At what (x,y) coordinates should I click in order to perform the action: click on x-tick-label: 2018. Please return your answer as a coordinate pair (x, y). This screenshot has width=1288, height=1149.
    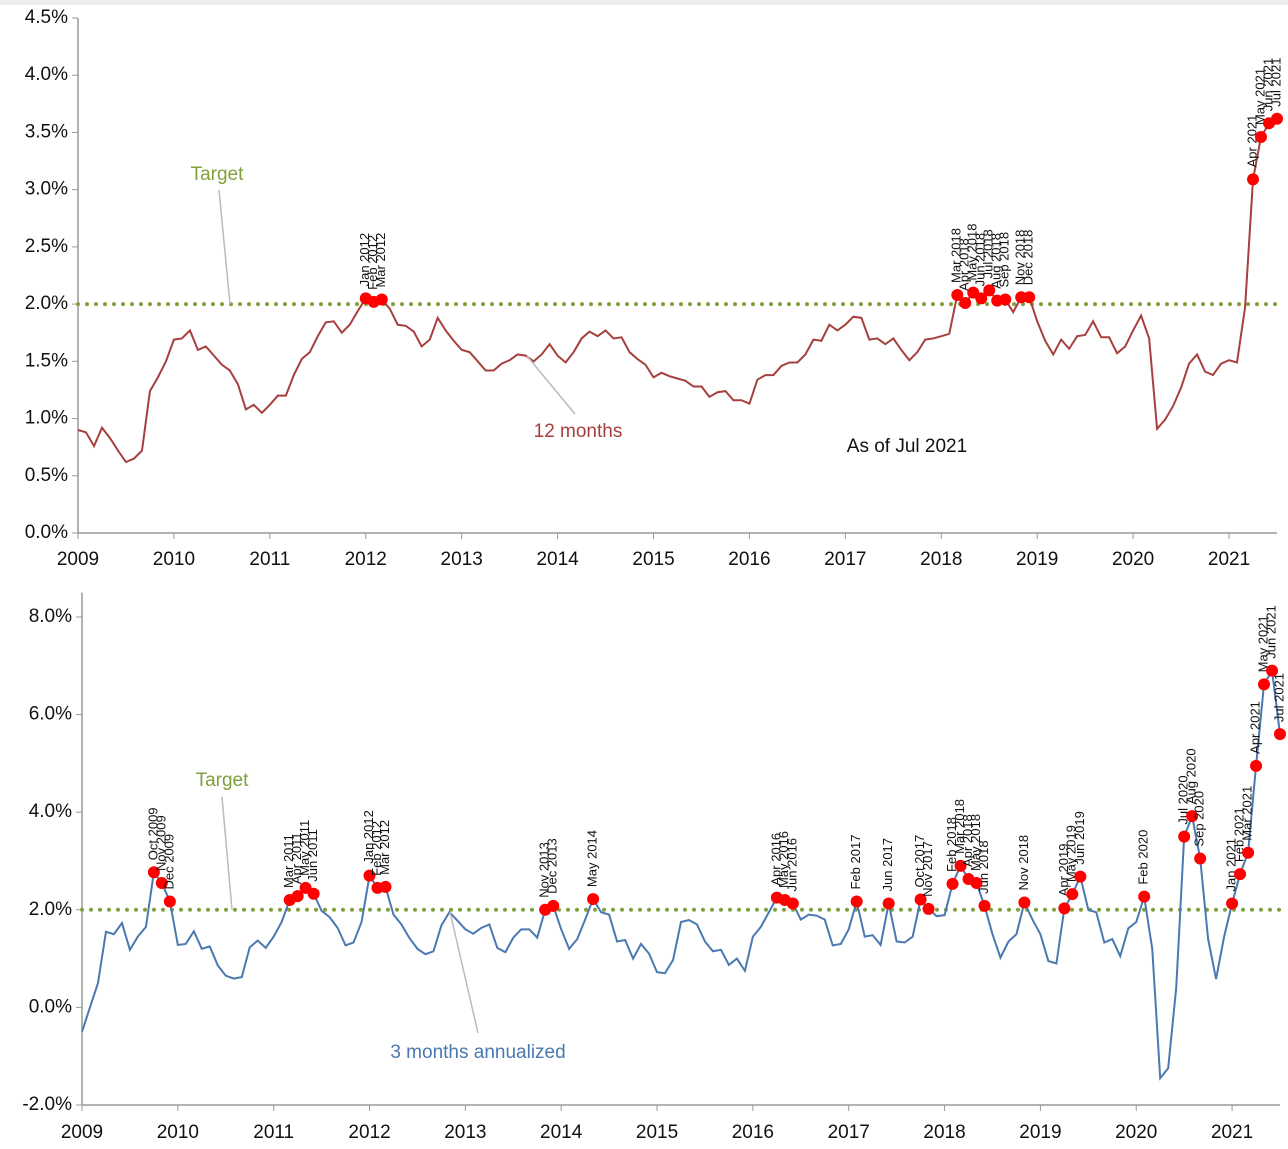
    Looking at the image, I should click on (944, 1132).